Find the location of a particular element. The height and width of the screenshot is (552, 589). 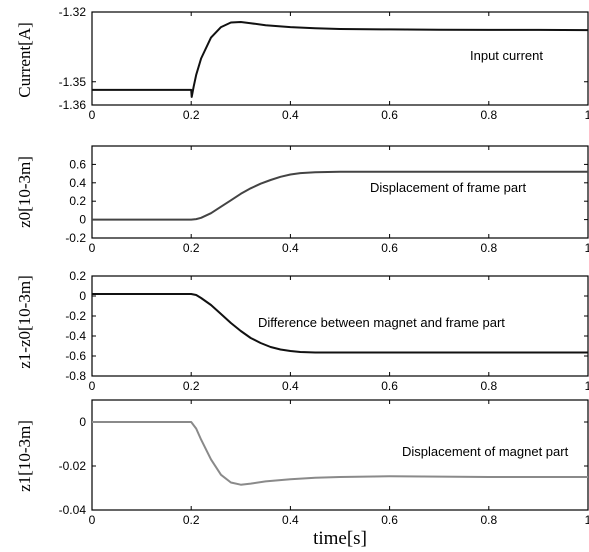

y-tick-label: -1.32 is located at coordinates (73, 12).